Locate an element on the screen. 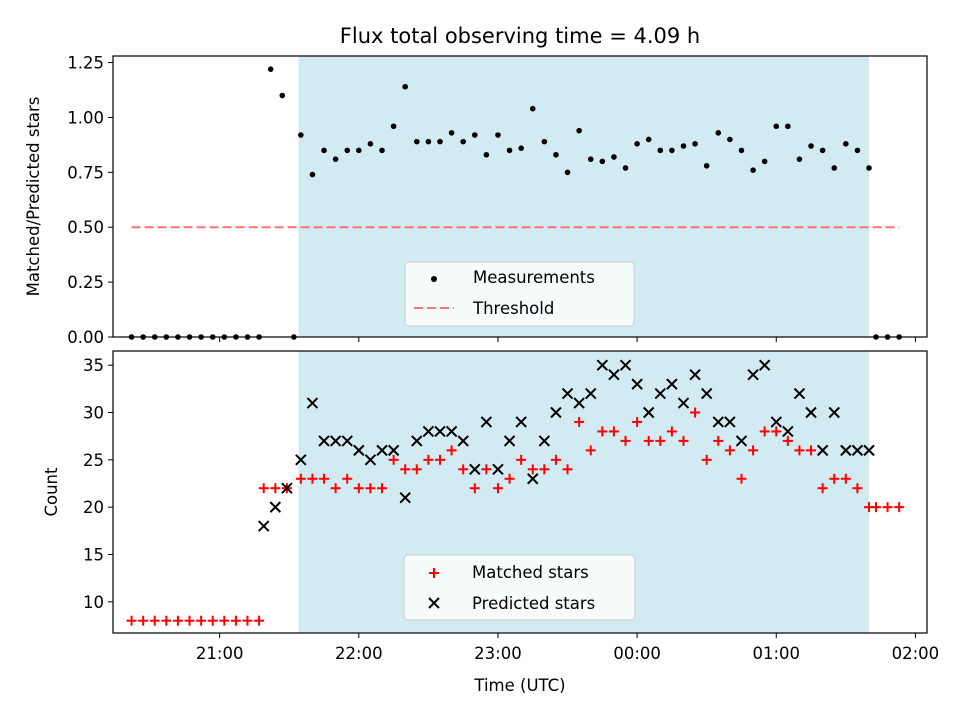 Image resolution: width=960 pixels, height=720 pixels. bottom-y-axis-label: Count is located at coordinates (51, 492).